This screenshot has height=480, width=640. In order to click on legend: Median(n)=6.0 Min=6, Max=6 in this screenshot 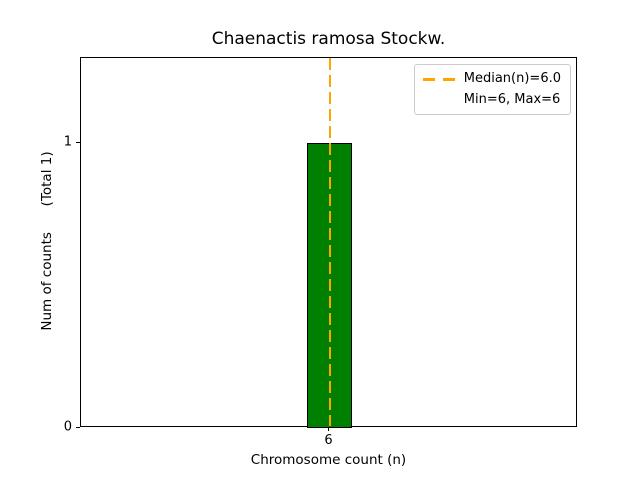, I will do `click(492, 89)`.